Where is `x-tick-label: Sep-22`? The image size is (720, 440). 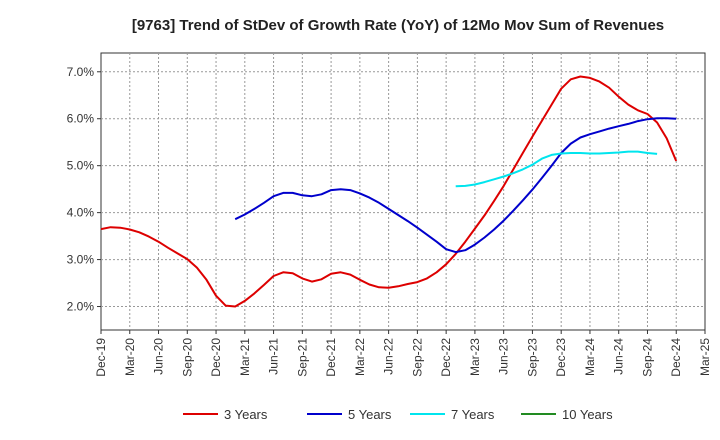
x-tick-label: Sep-22 is located at coordinates (417, 357).